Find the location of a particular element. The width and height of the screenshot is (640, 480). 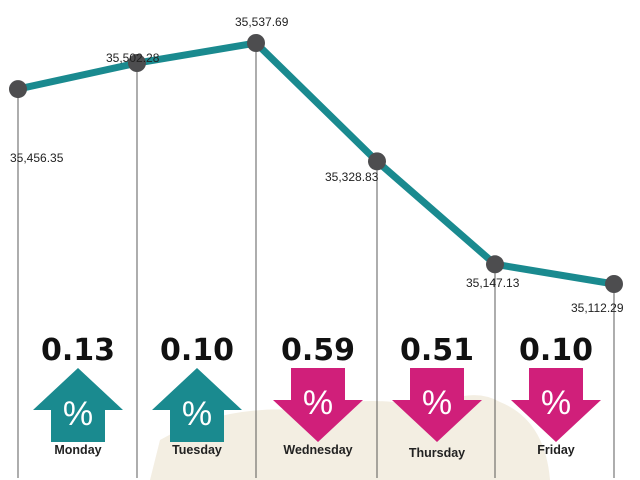

day-label: Wednesday is located at coordinates (317, 450).